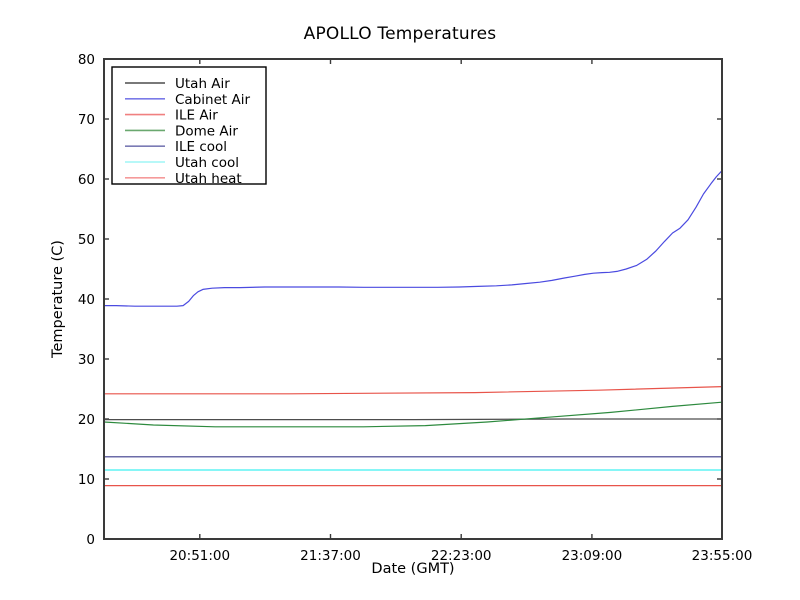 Image resolution: width=800 pixels, height=600 pixels. Describe the element at coordinates (413, 414) in the screenshot. I see `series-line-dome-air` at that location.